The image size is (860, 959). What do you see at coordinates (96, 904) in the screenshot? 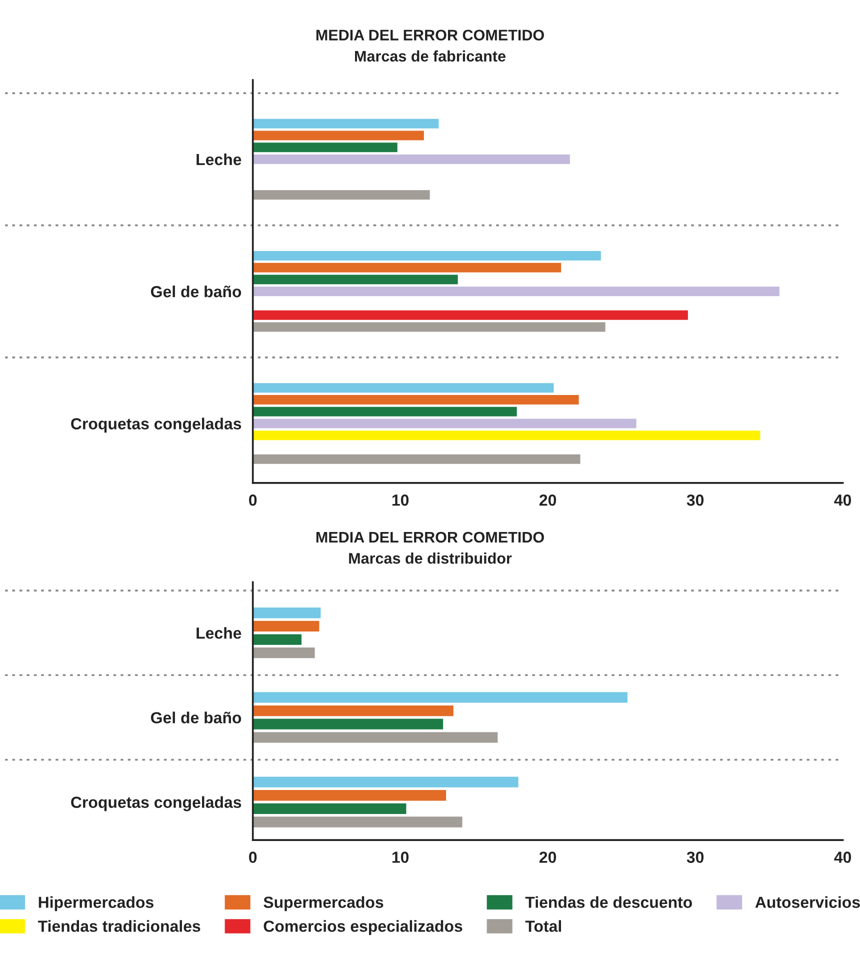
I see `legend-label: Hipermercados` at bounding box center [96, 904].